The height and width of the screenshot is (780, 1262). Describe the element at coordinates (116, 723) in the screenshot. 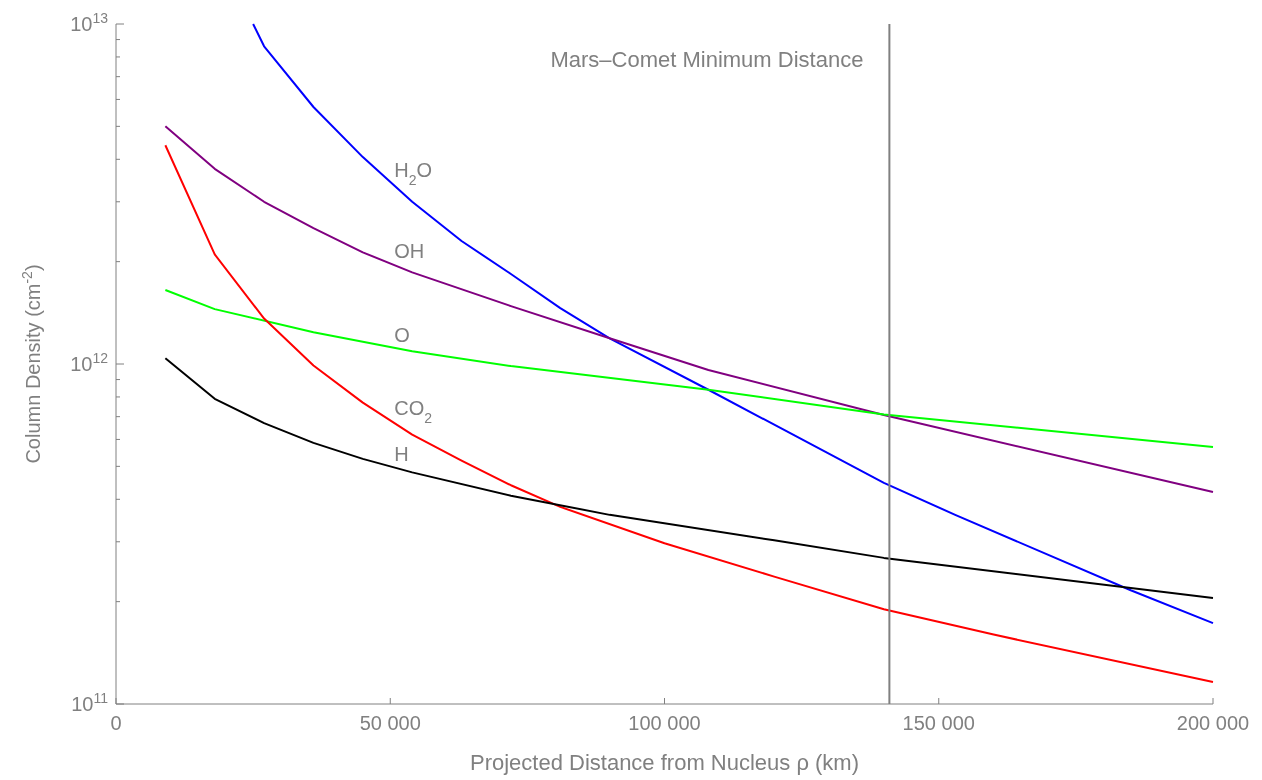

I see `x-tick-label: 0` at that location.